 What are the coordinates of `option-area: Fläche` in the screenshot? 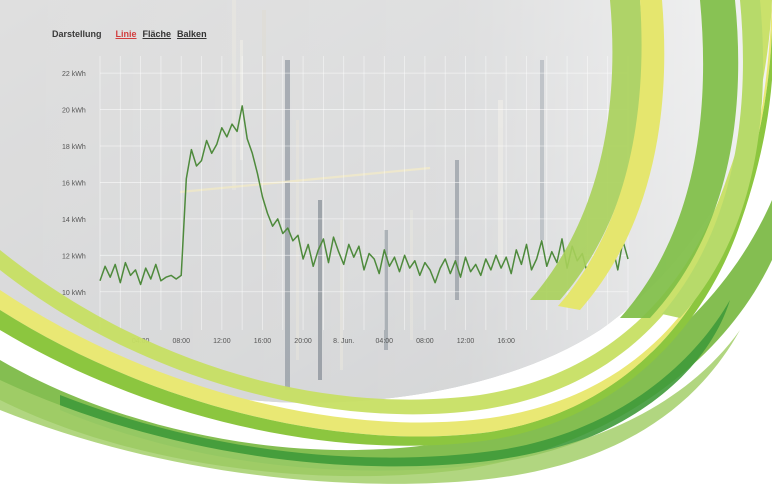 It's located at (157, 34).